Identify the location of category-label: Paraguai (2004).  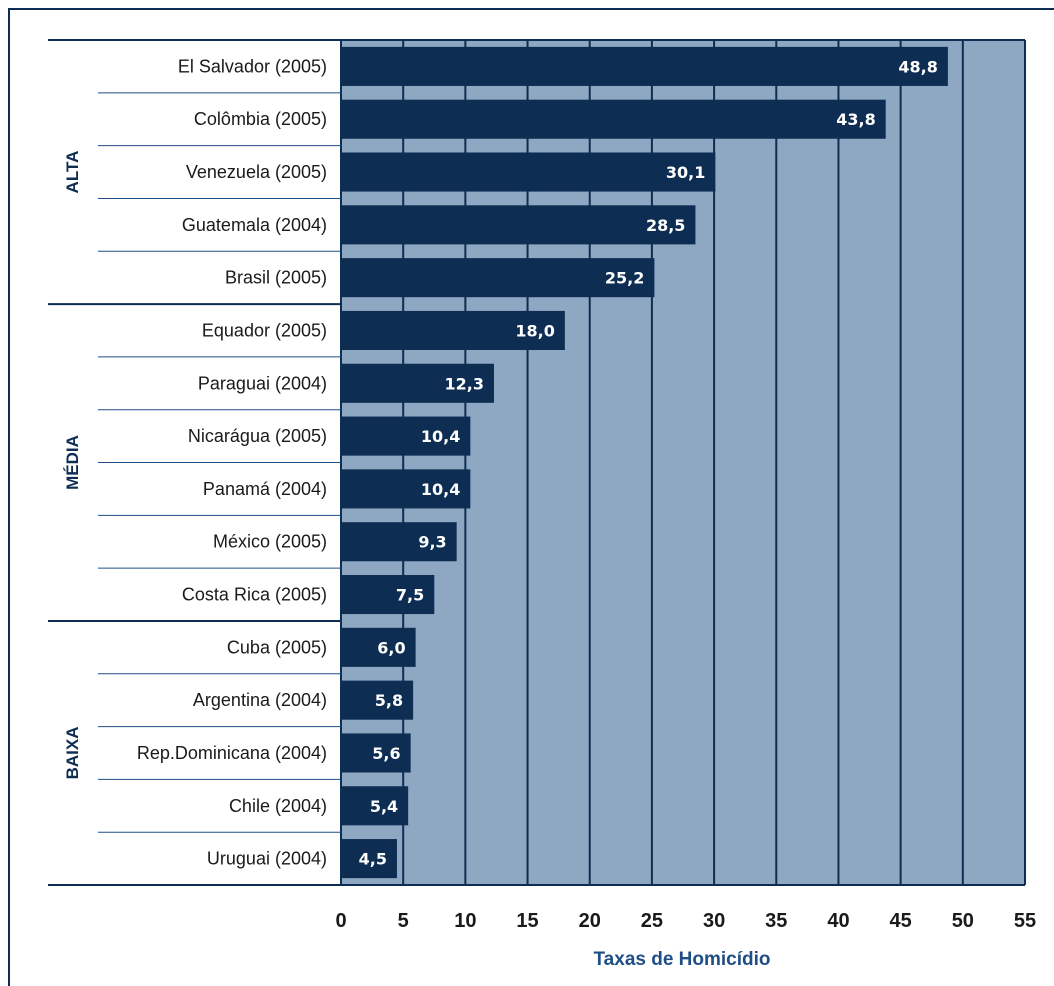
(262, 383).